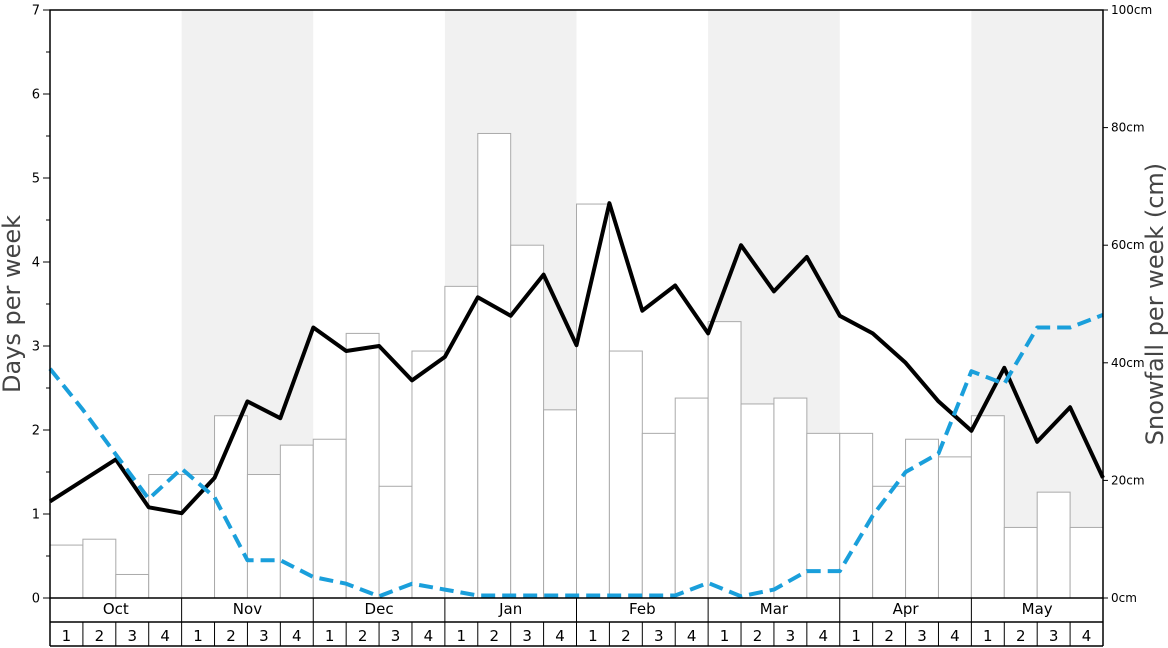 The image size is (1168, 648). Describe the element at coordinates (247, 609) in the screenshot. I see `month-label-nov: Nov` at that location.